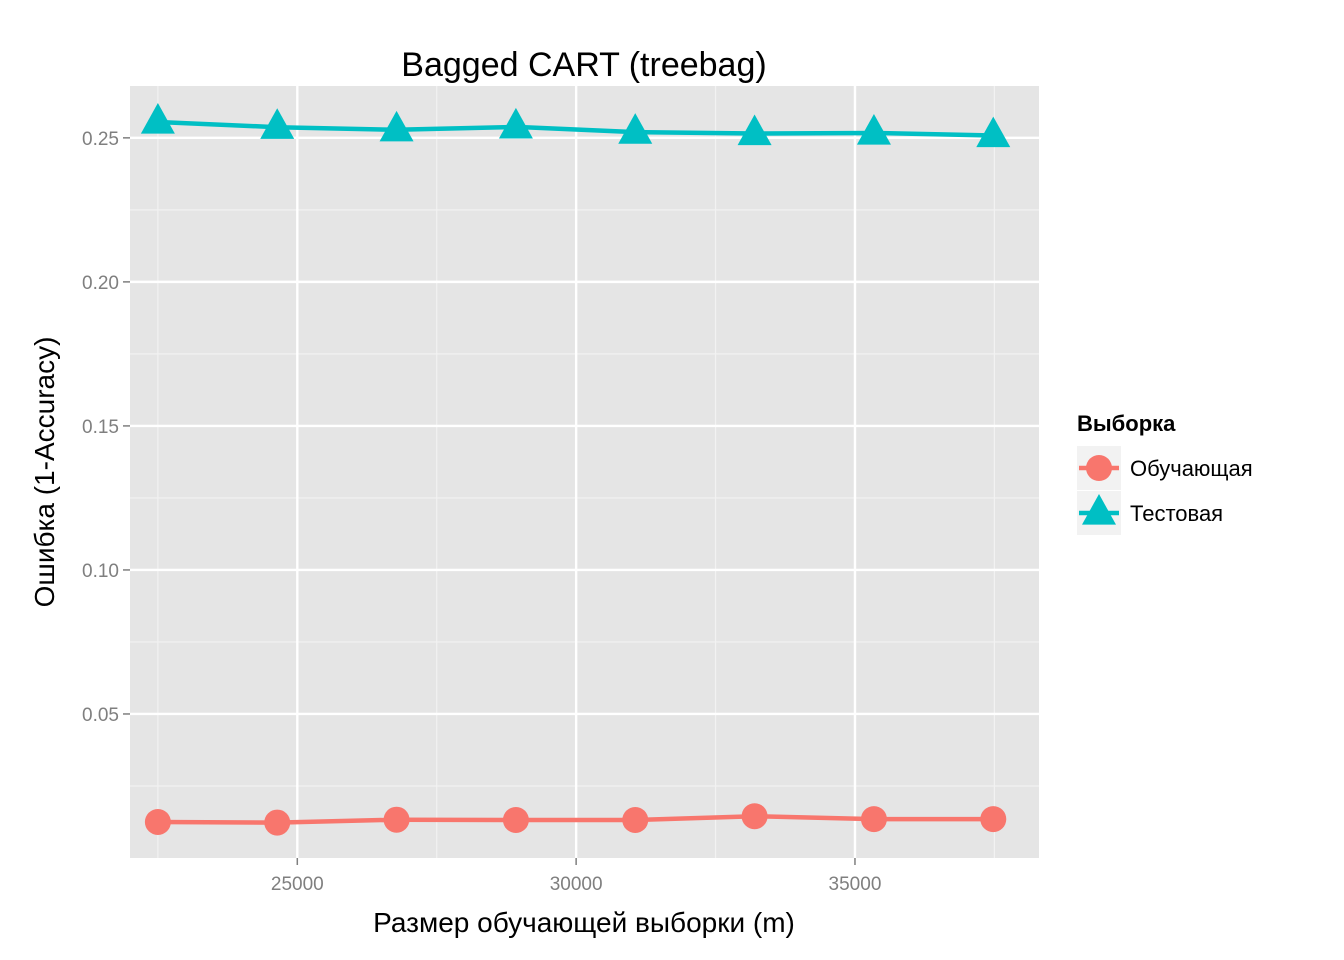 The width and height of the screenshot is (1344, 960). What do you see at coordinates (297, 884) in the screenshot?
I see `x-tick-label: 25000` at bounding box center [297, 884].